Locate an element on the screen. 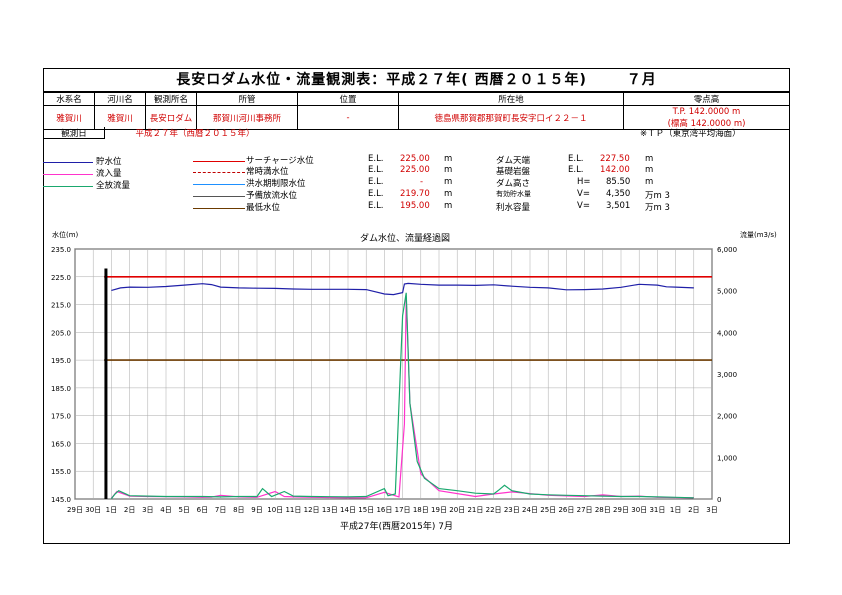 Image resolution: width=842 pixels, height=595 pixels. x-tick-label: 4日 is located at coordinates (165, 510).